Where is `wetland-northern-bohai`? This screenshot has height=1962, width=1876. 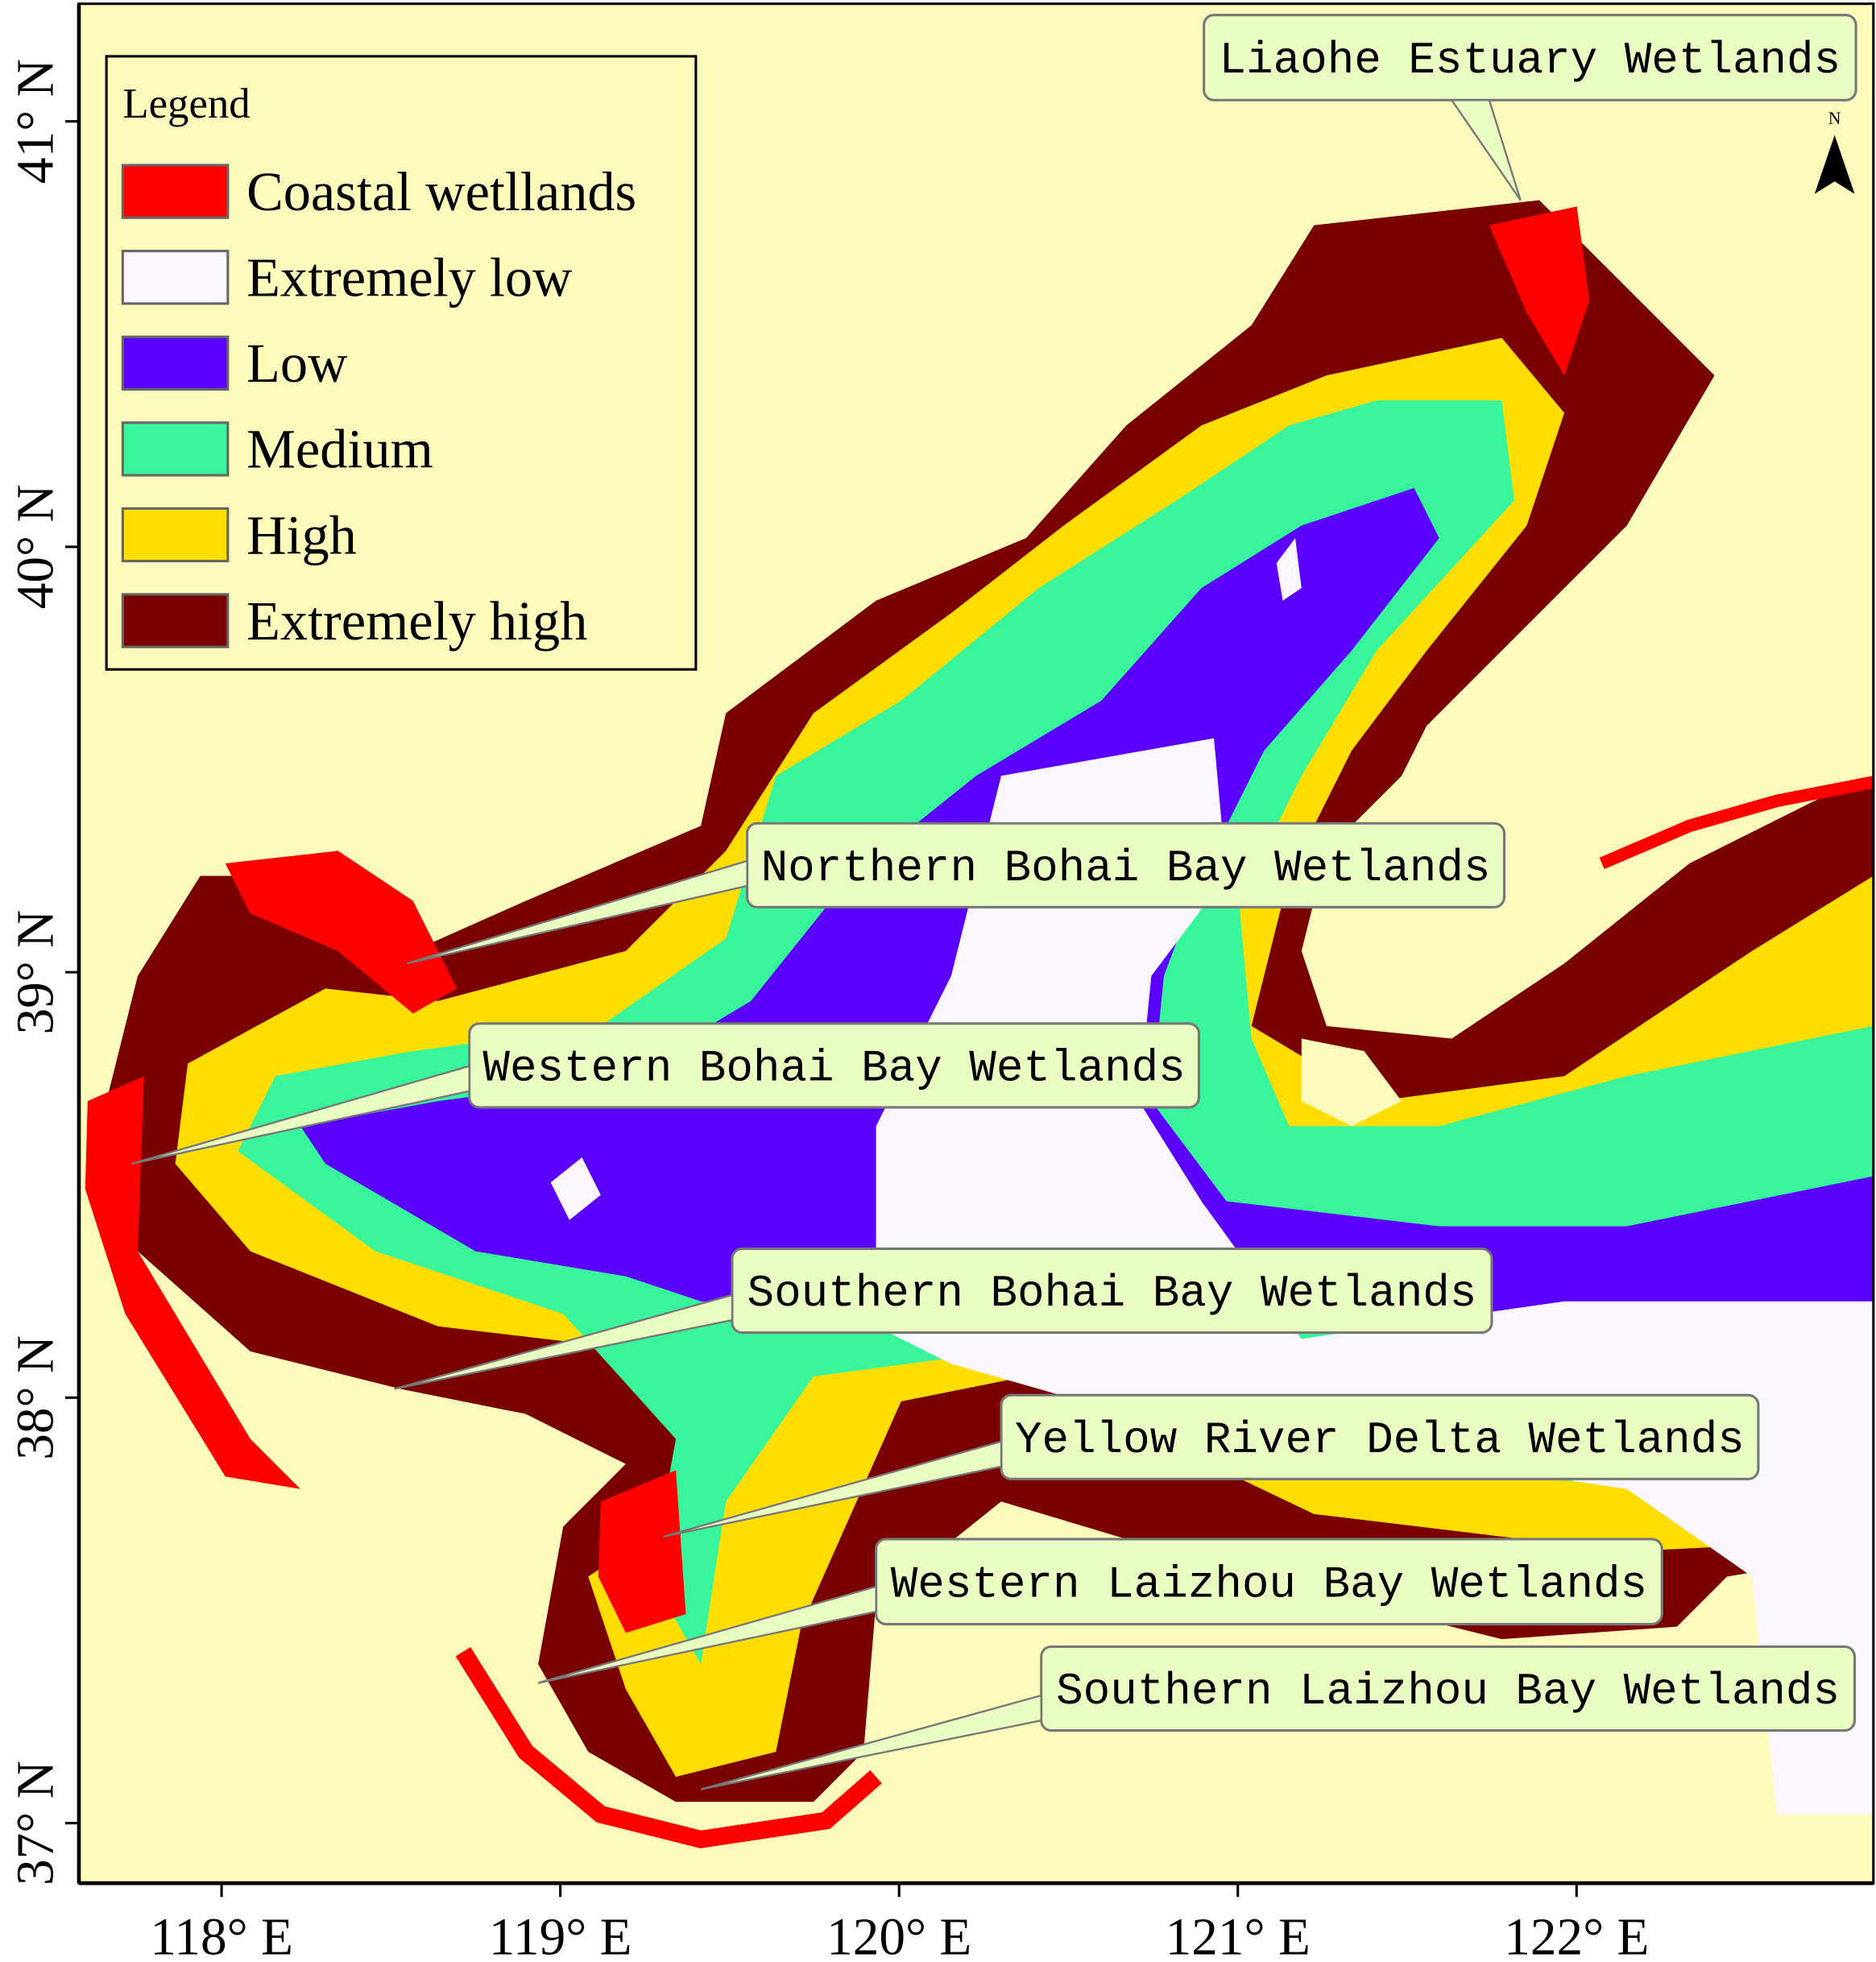 wetland-northern-bohai is located at coordinates (341, 932).